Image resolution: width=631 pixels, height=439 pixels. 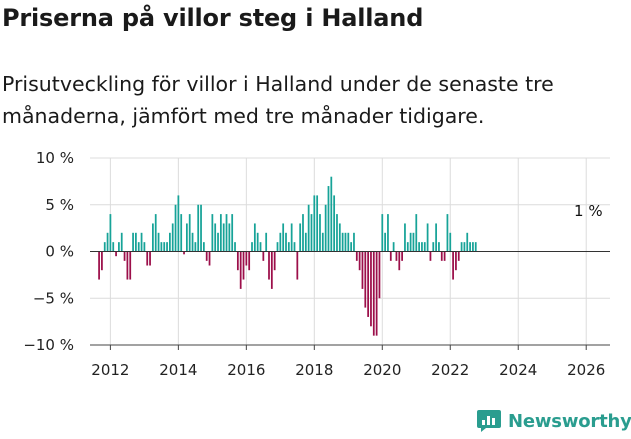 I want to click on y-tick-label: −10 %, so click(x=48, y=345).